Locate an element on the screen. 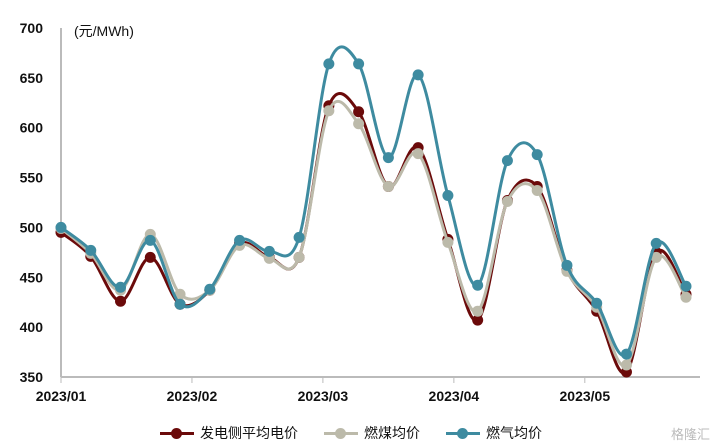 The image size is (718, 447). x-tick-label: 2023/01 is located at coordinates (61, 396).